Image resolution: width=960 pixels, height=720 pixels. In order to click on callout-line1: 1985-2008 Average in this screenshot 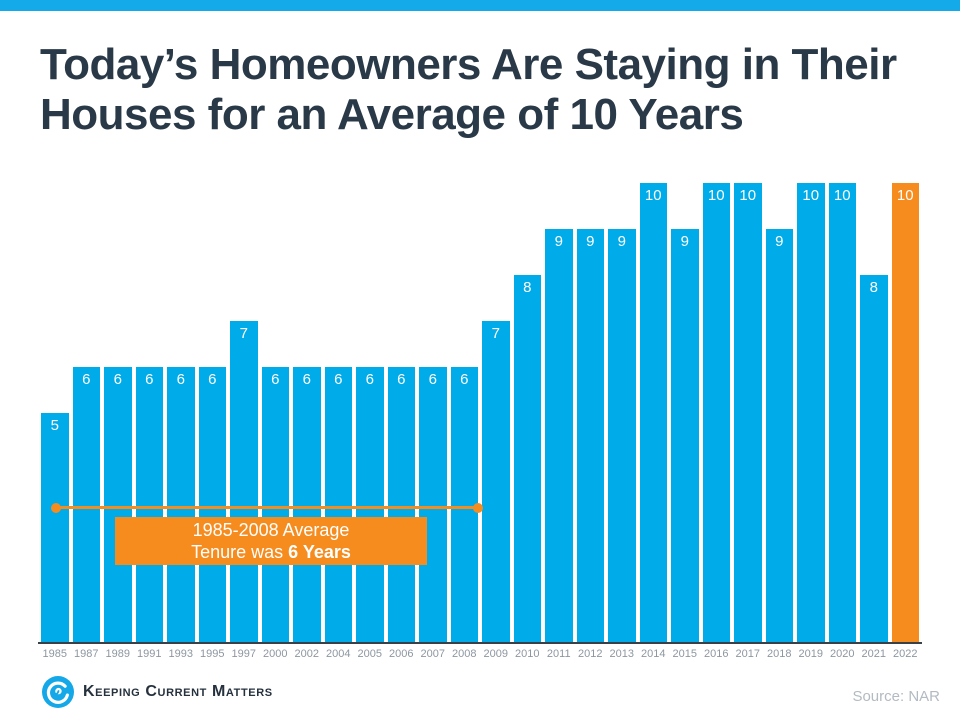, I will do `click(271, 530)`.